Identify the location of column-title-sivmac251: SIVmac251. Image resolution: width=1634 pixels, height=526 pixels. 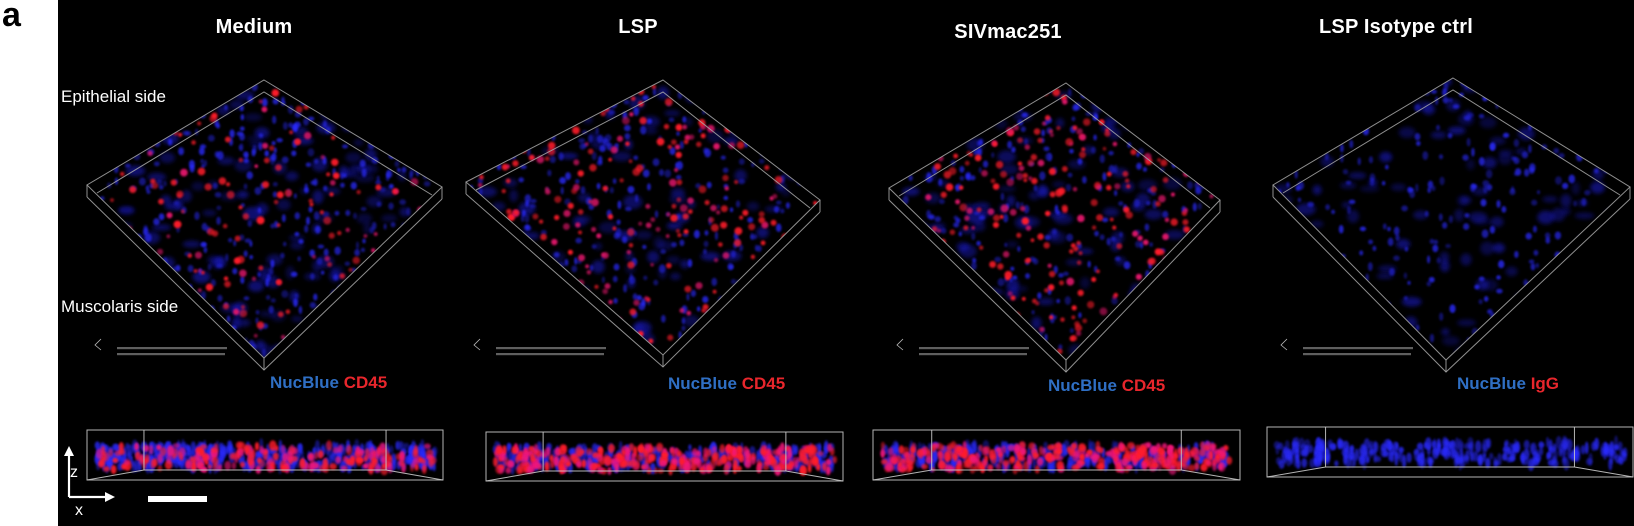
(1008, 32).